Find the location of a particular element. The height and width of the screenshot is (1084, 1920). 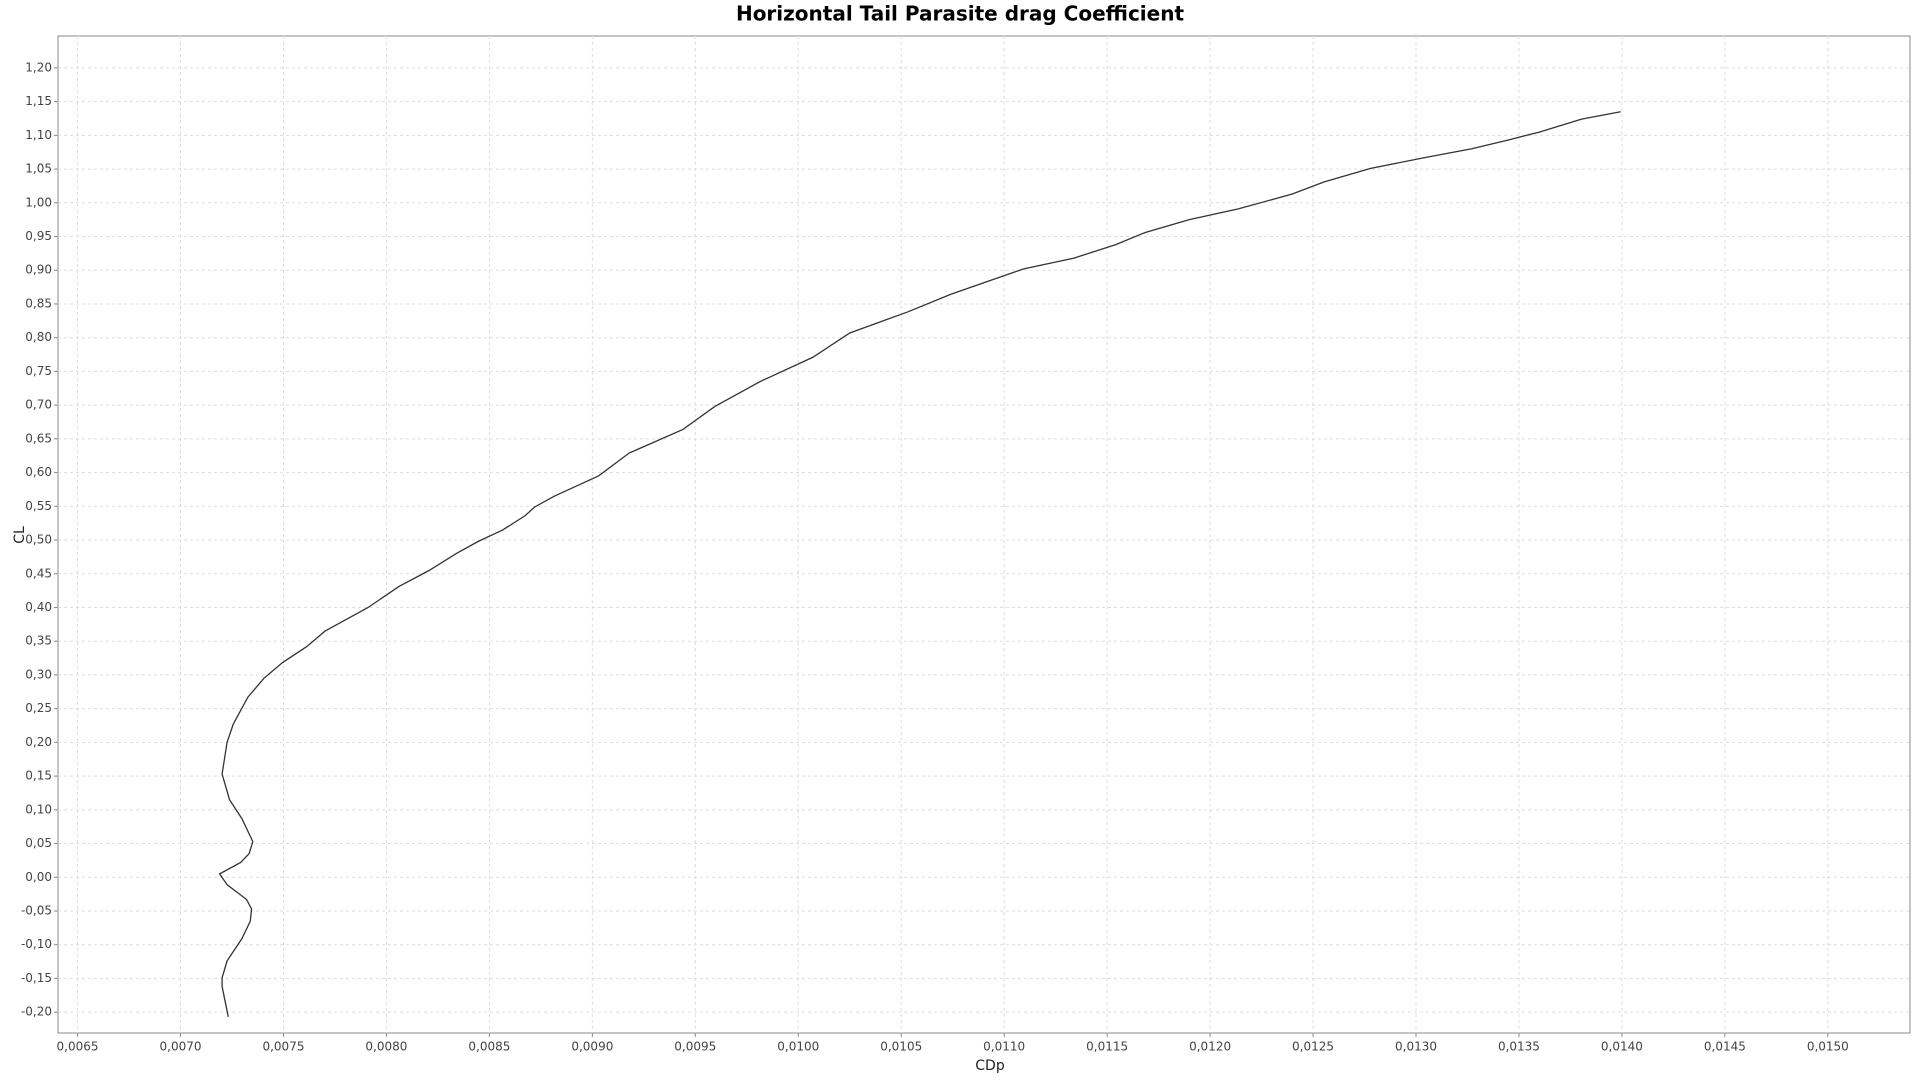

y-tick-label: 0,35 is located at coordinates (38, 641).